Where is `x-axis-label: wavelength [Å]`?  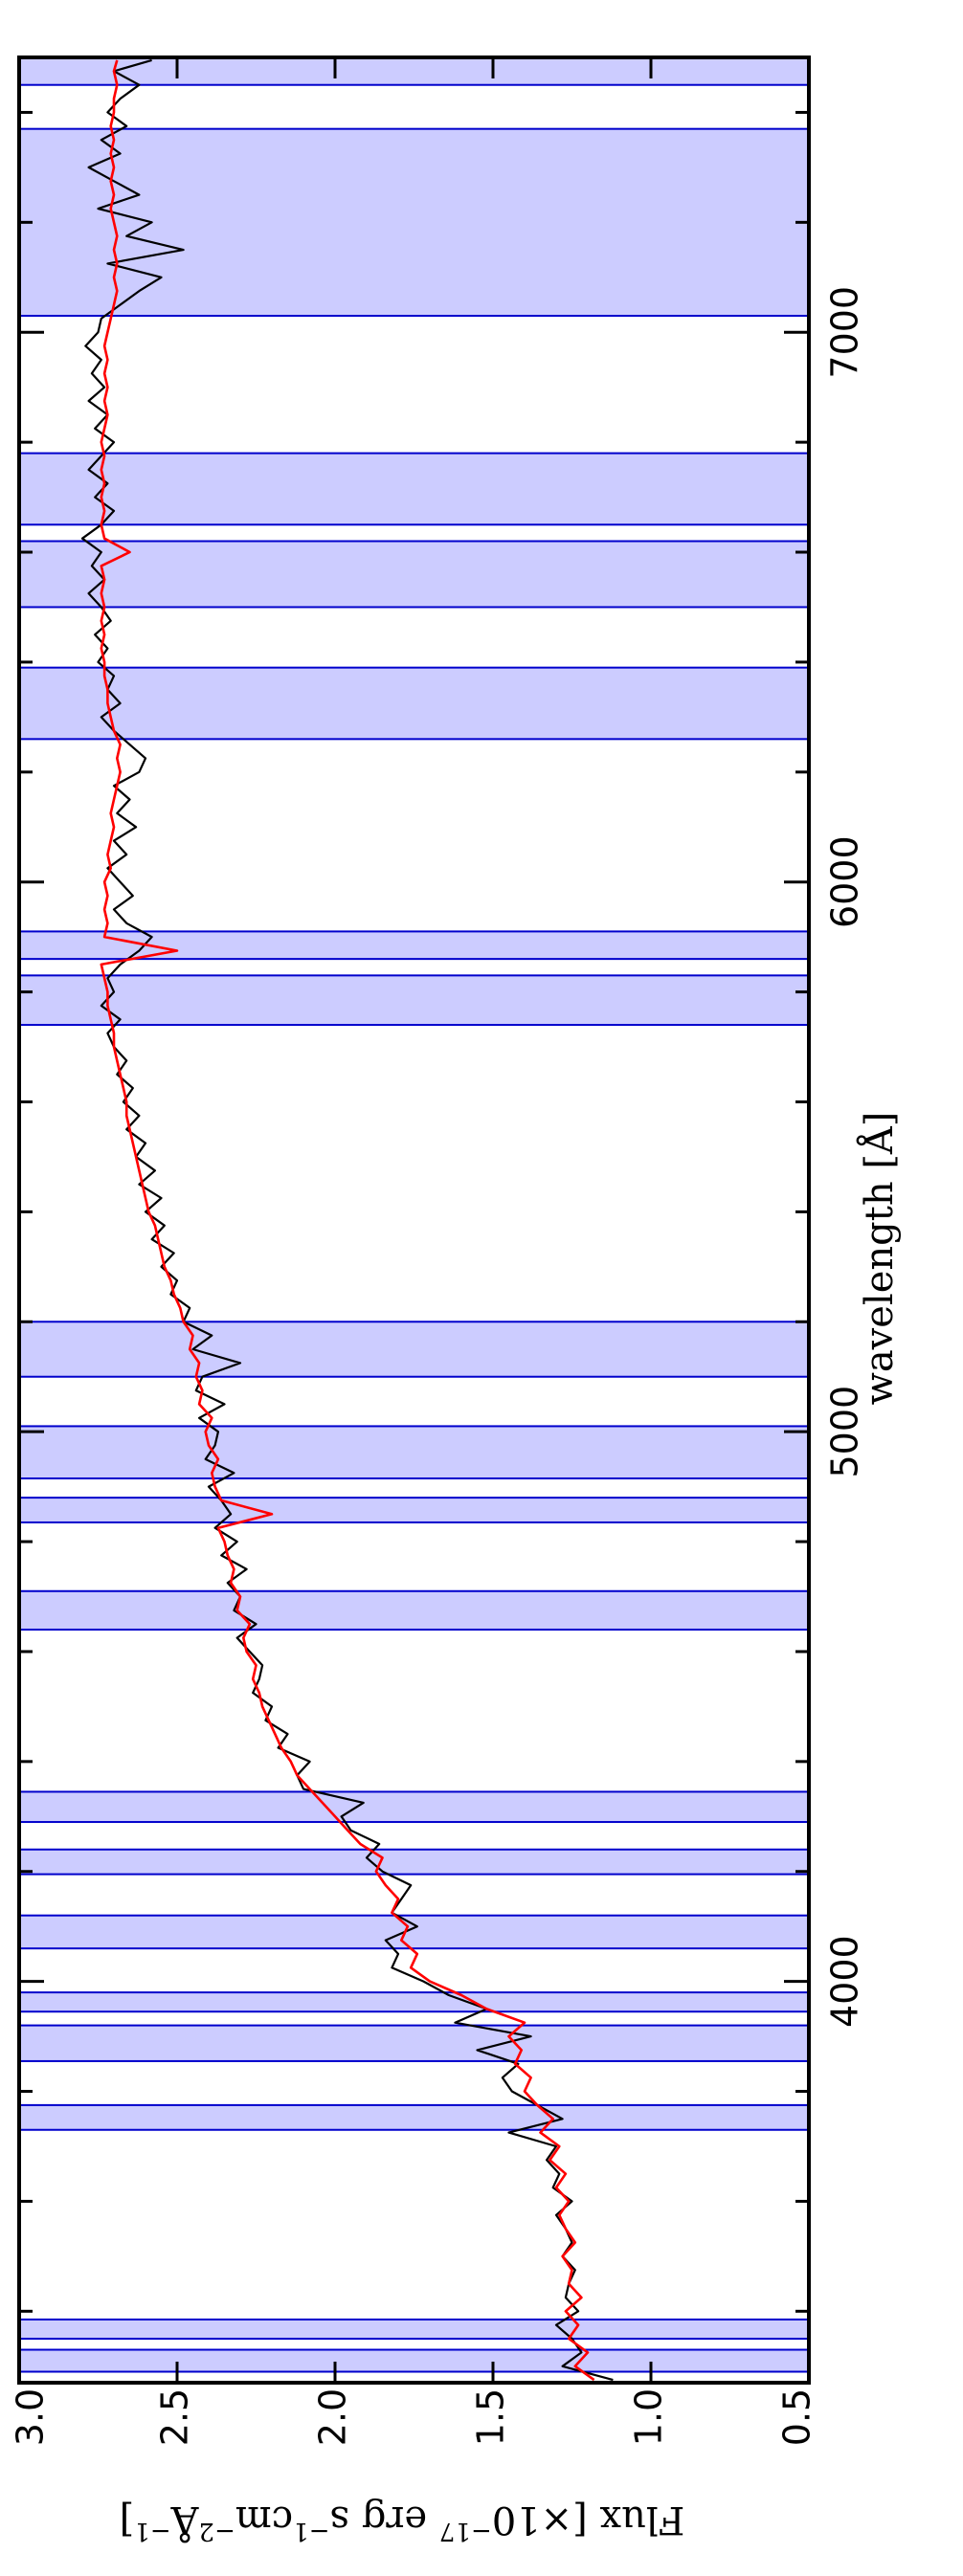 x-axis-label: wavelength [Å] is located at coordinates (879, 1259).